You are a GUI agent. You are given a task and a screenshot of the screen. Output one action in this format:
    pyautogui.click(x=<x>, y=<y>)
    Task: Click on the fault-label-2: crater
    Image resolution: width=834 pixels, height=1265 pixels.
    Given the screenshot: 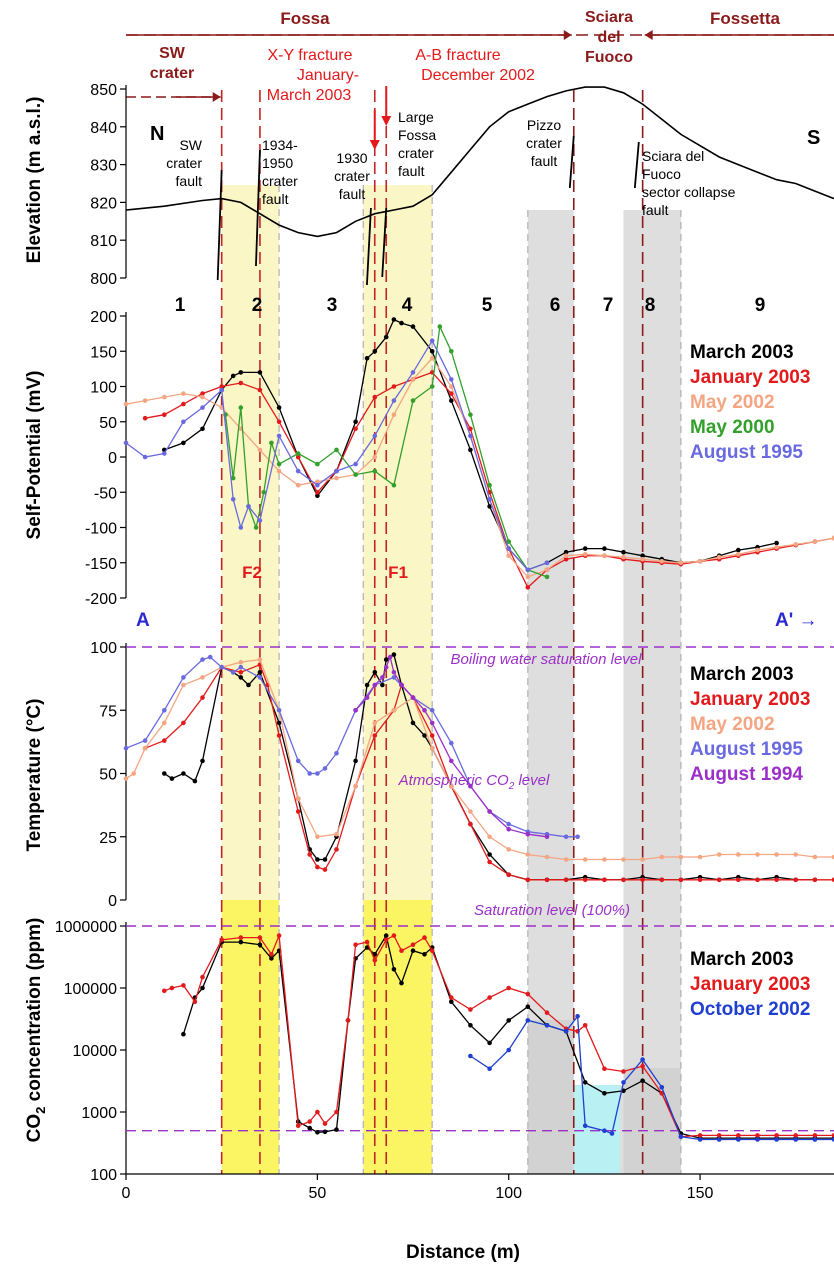 What is the action you would take?
    pyautogui.click(x=352, y=176)
    